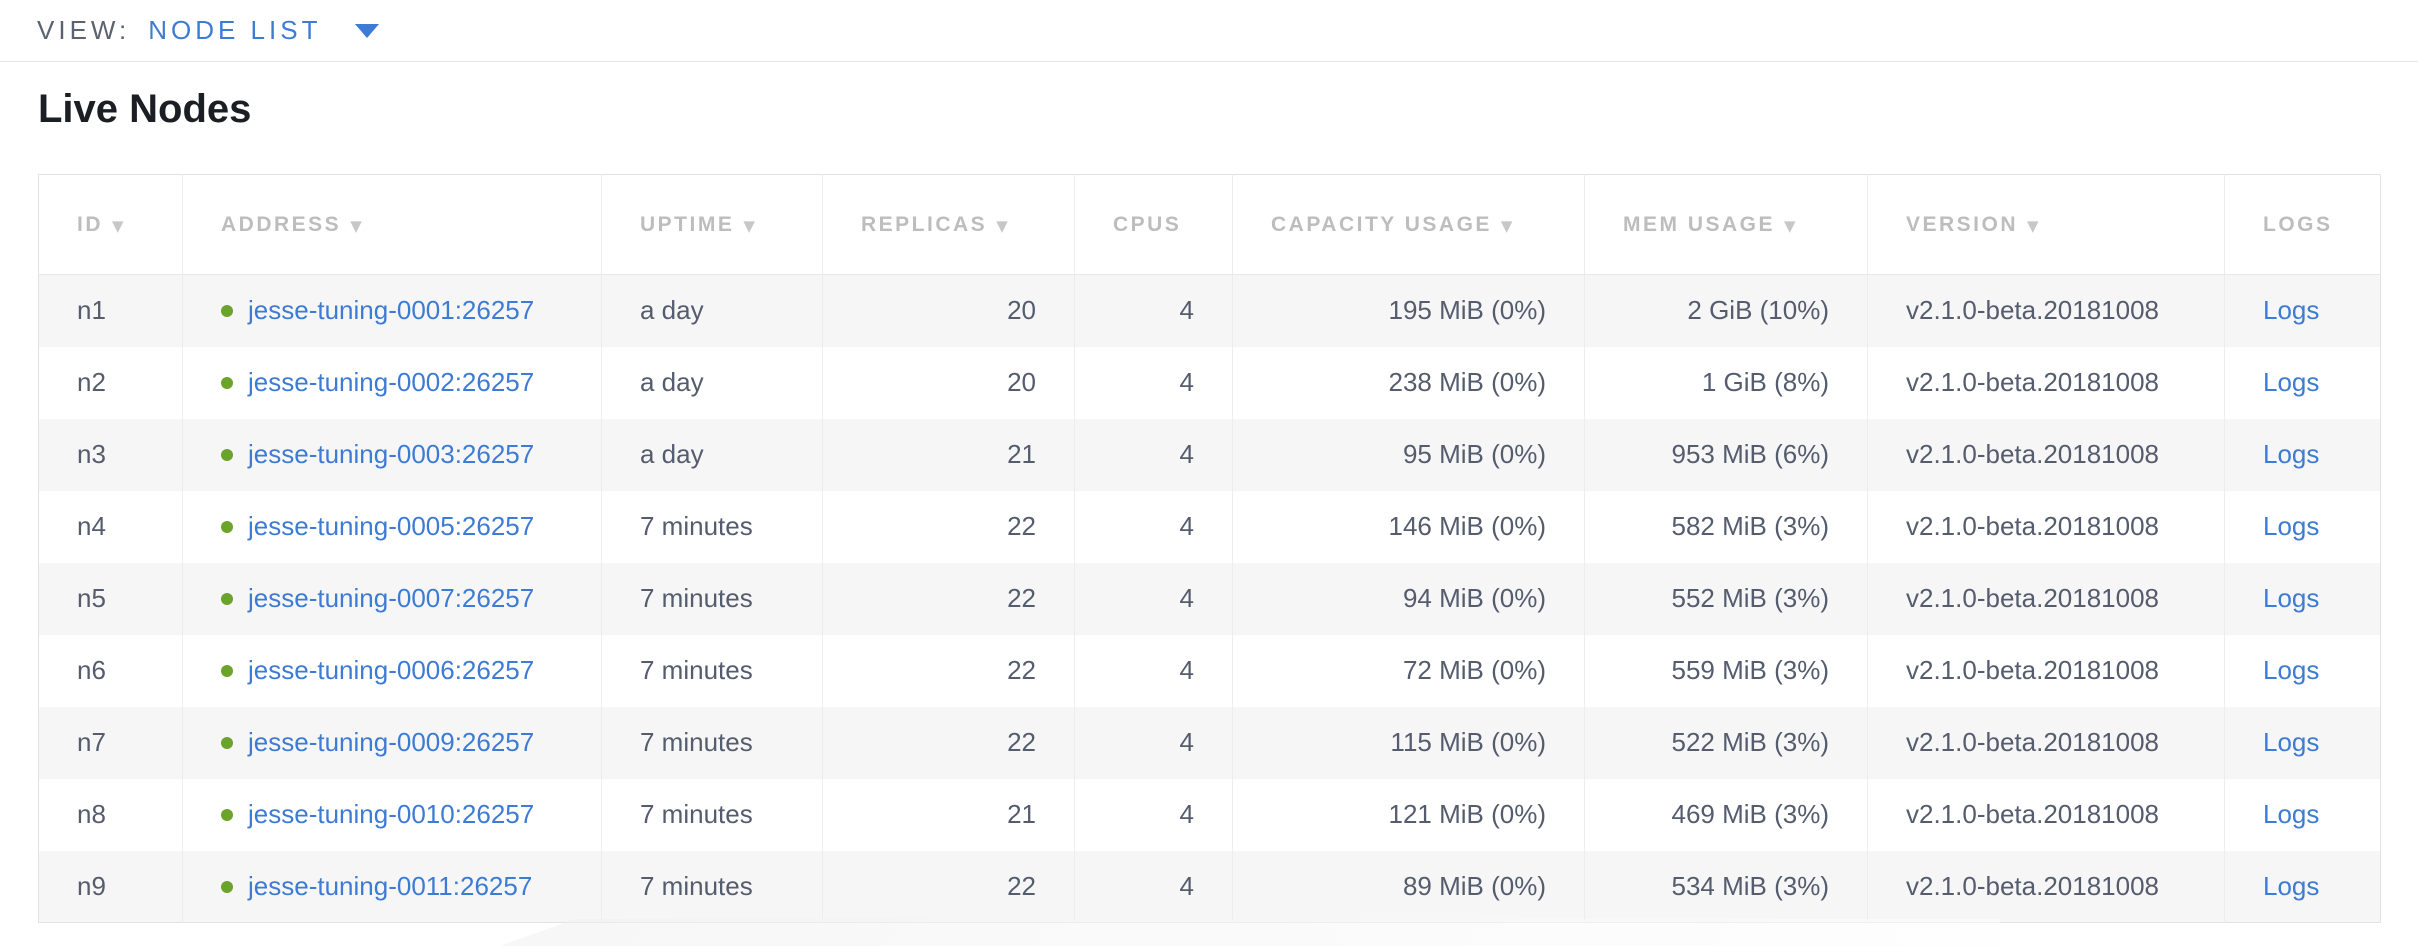 This screenshot has width=2418, height=946. I want to click on node-uptime-cell: a day, so click(712, 454).